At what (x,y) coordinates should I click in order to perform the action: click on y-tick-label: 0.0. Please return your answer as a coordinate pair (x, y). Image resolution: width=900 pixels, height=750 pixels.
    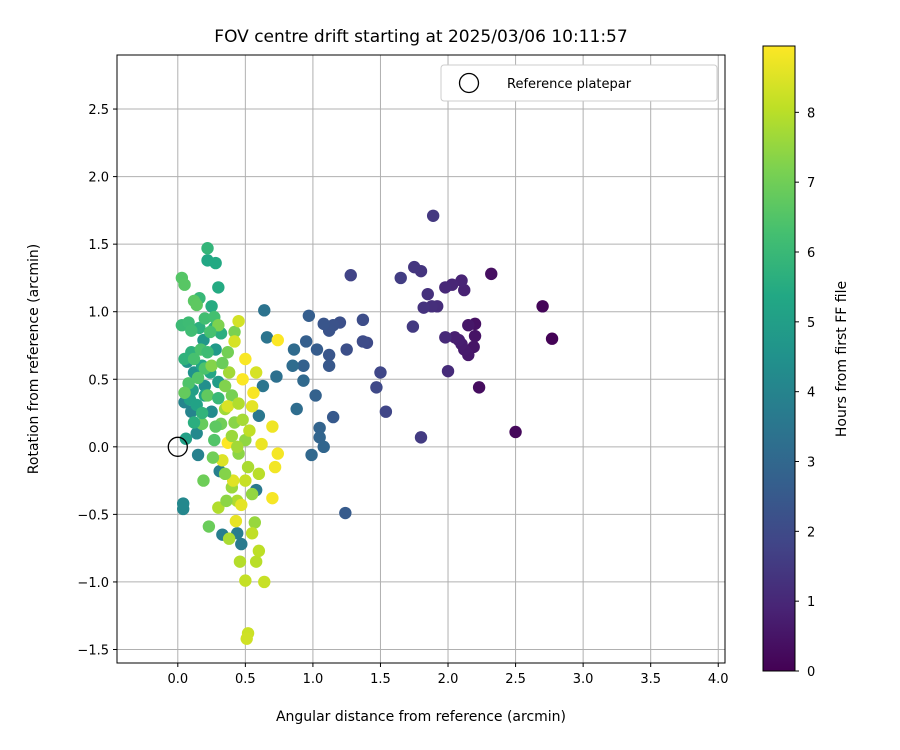
    Looking at the image, I should click on (98, 448).